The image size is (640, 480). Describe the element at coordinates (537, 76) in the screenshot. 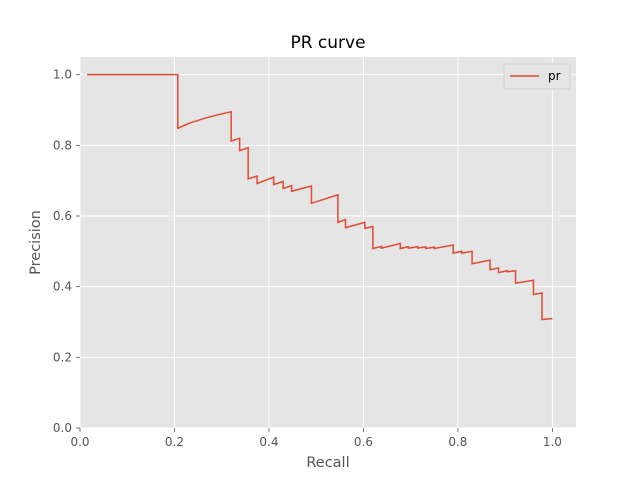

I see `legend: pr` at that location.